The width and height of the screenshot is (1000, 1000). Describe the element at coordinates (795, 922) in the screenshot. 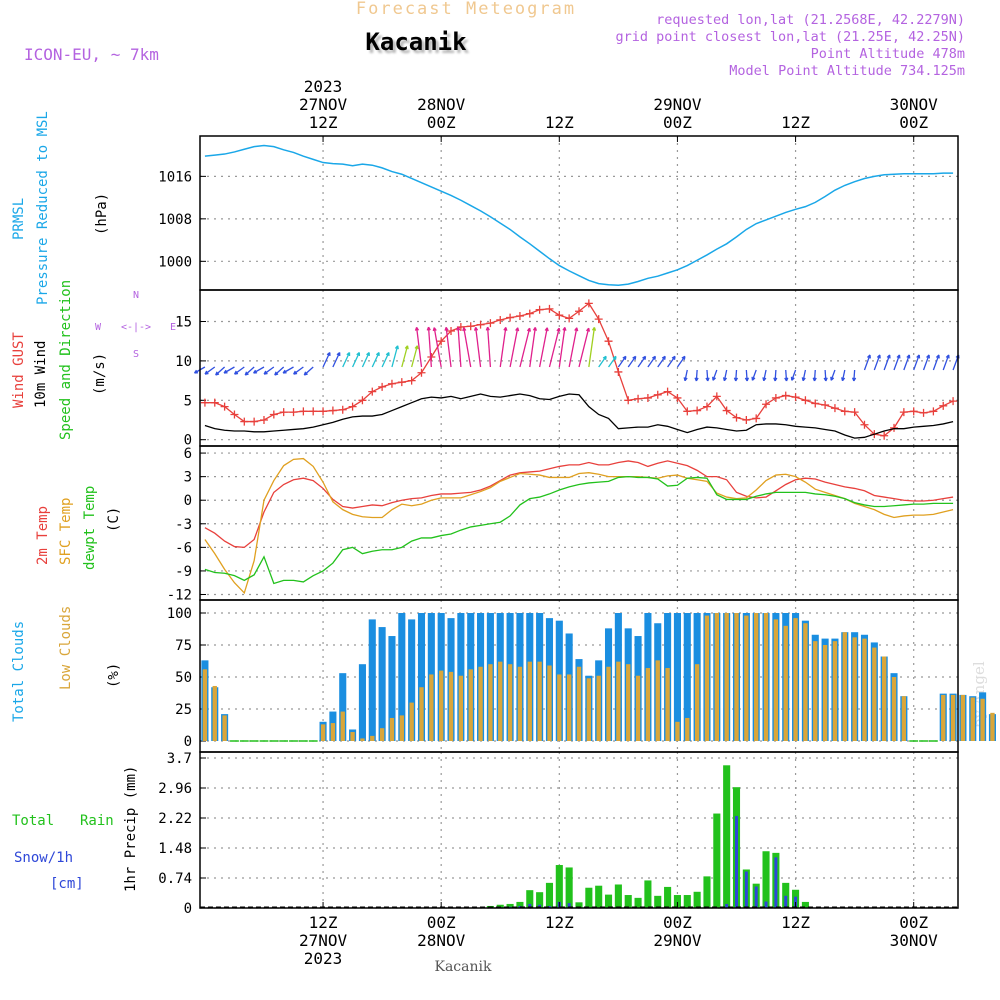

I see `bottom-hour-label: 12Z` at that location.